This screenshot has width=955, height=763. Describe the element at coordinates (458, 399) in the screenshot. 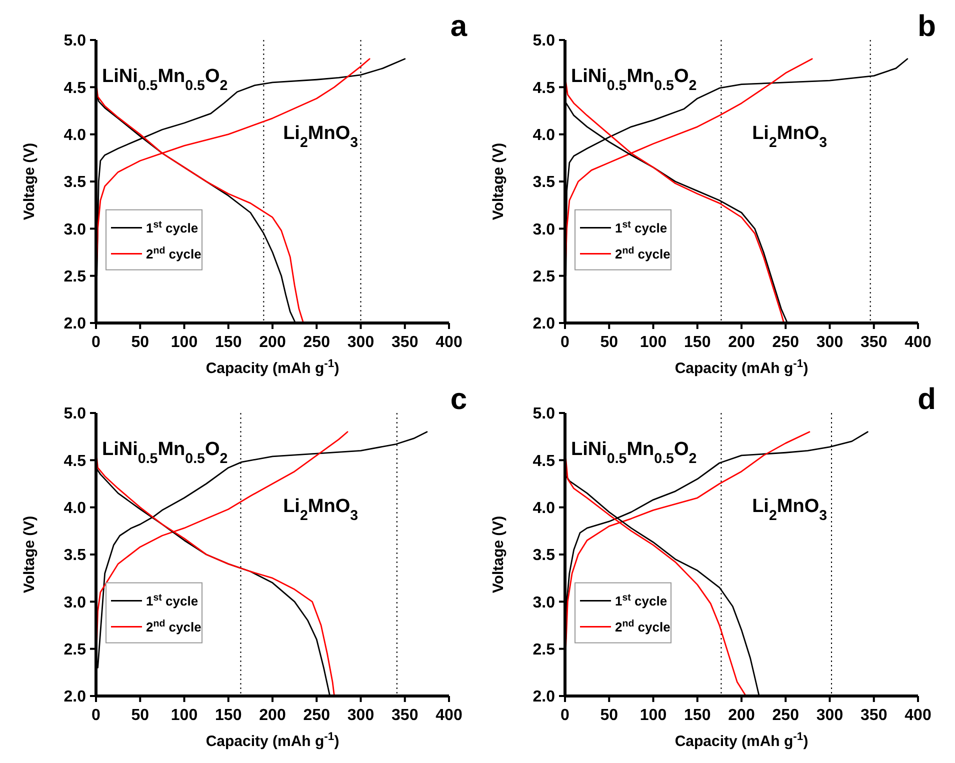

I see `text: c` at that location.